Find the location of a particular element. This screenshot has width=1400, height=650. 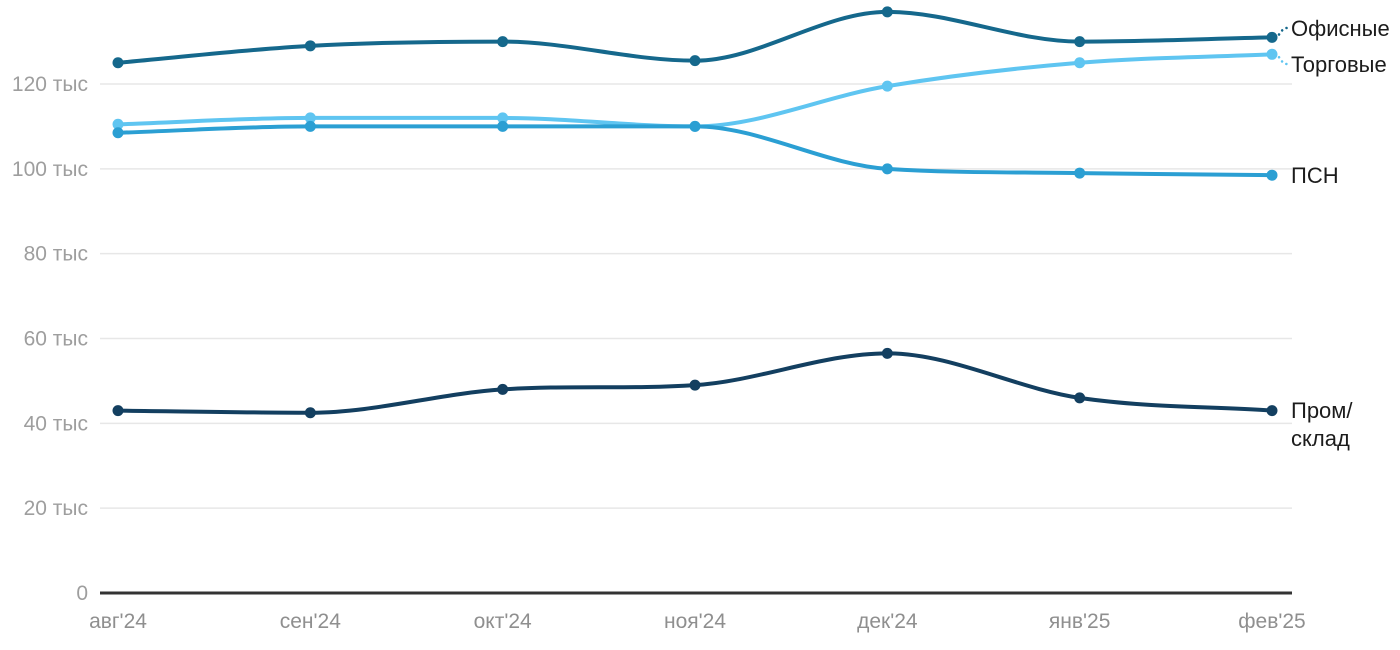

label-connector-offices is located at coordinates (1283, 31).